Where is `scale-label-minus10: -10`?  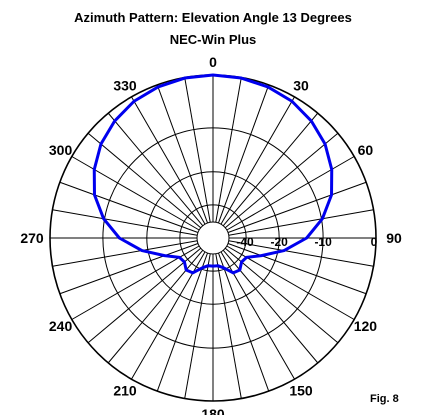
scale-label-minus10: -10 is located at coordinates (323, 242).